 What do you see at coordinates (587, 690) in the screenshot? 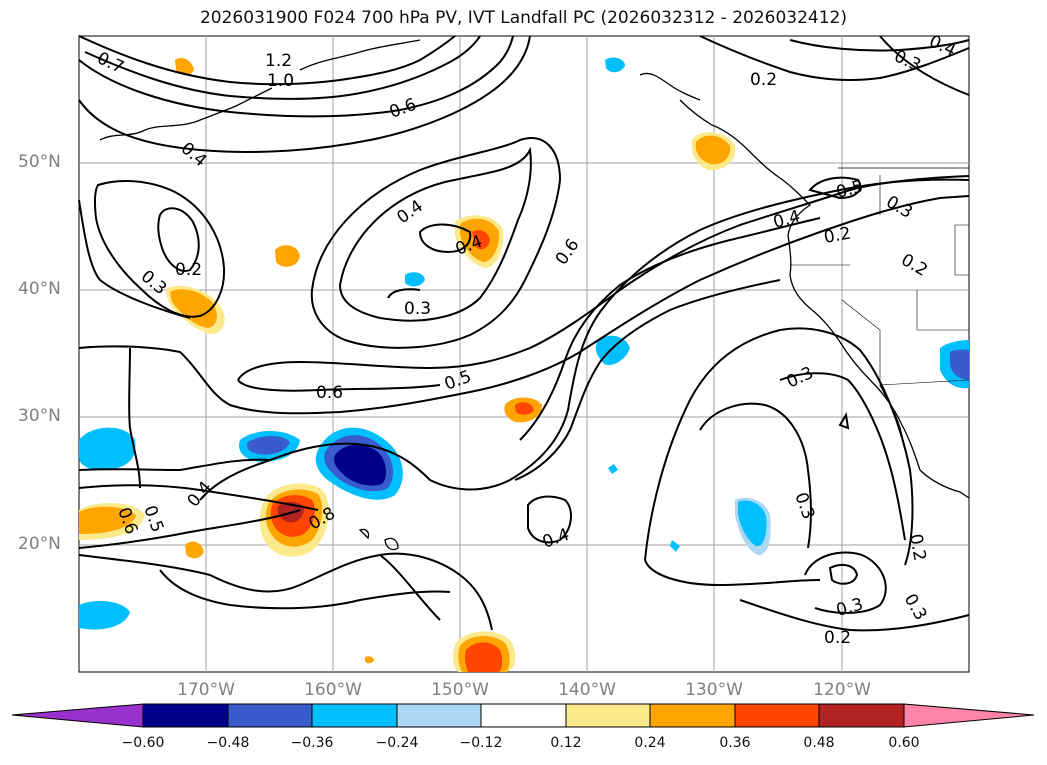
I see `lon-label-140w: 140°W` at bounding box center [587, 690].